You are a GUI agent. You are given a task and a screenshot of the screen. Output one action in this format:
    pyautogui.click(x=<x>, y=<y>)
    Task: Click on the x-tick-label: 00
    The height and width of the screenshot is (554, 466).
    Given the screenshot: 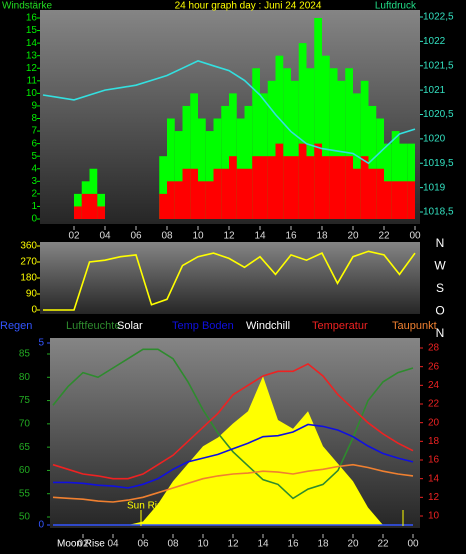 What is the action you would take?
    pyautogui.click(x=413, y=544)
    